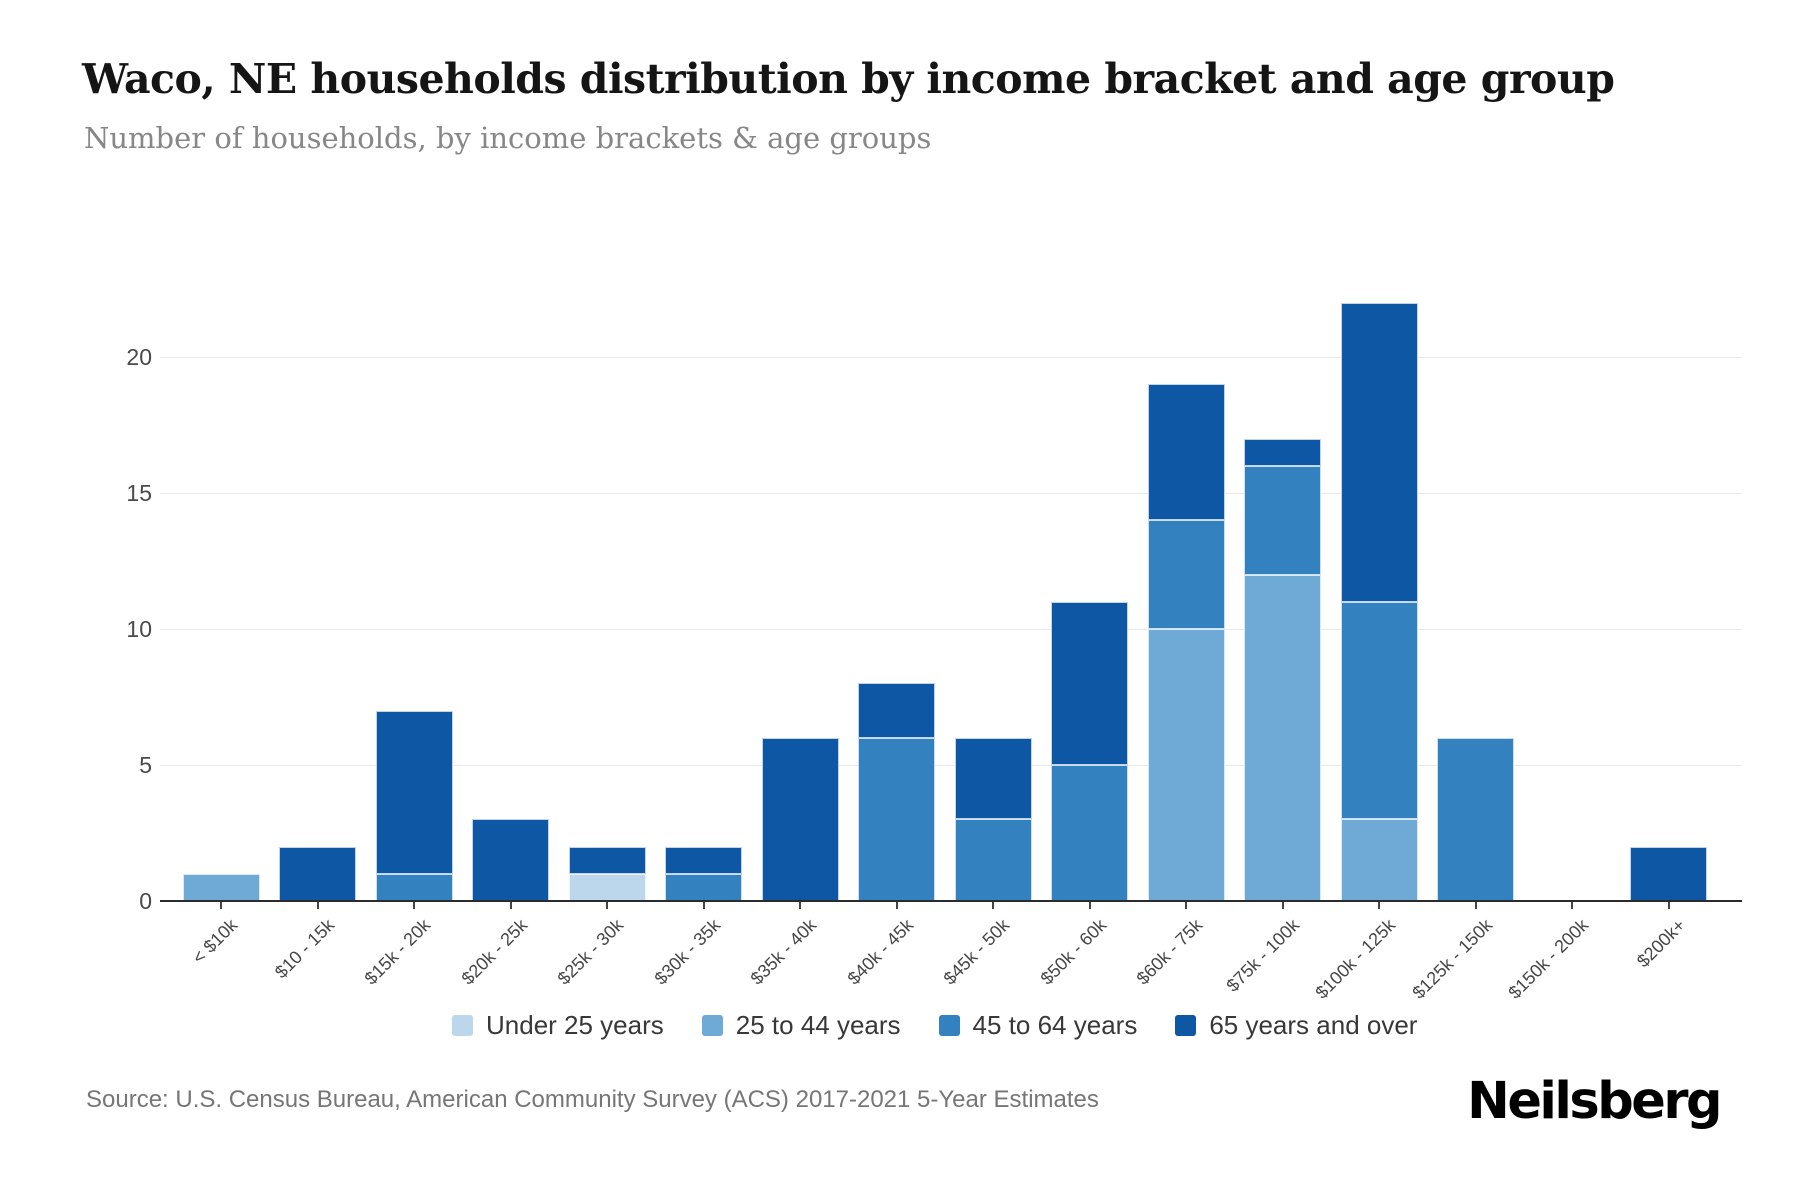  I want to click on y-axis-tick-label: 5, so click(145, 765).